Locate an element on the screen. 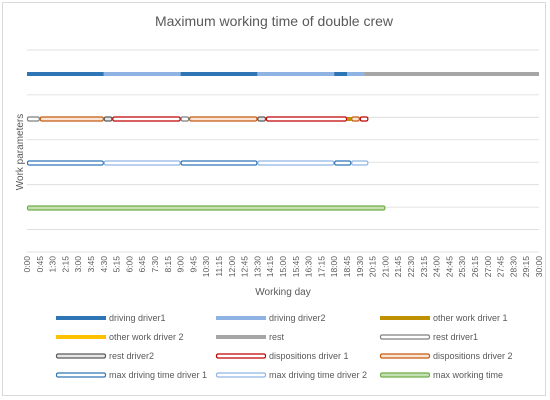 Image resolution: width=550 pixels, height=400 pixels. x-tick-label: 14:15 is located at coordinates (270, 267).